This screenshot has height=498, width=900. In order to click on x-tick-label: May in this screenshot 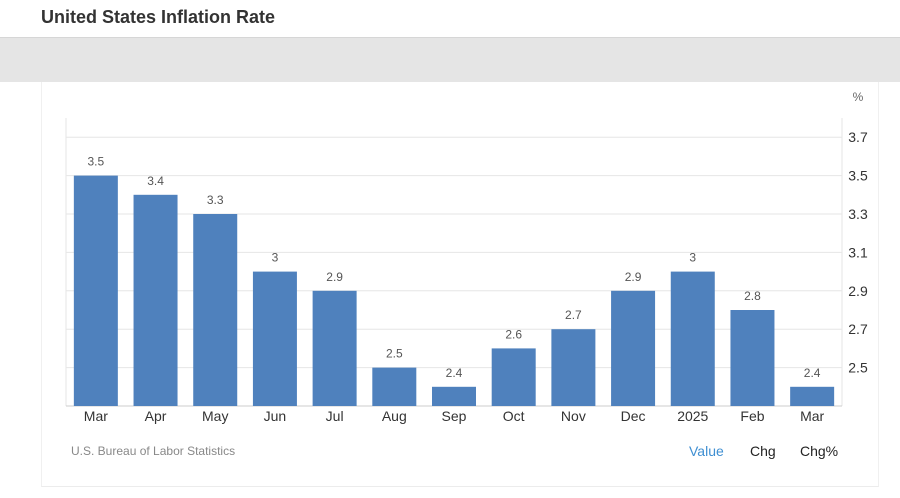, I will do `click(215, 416)`.